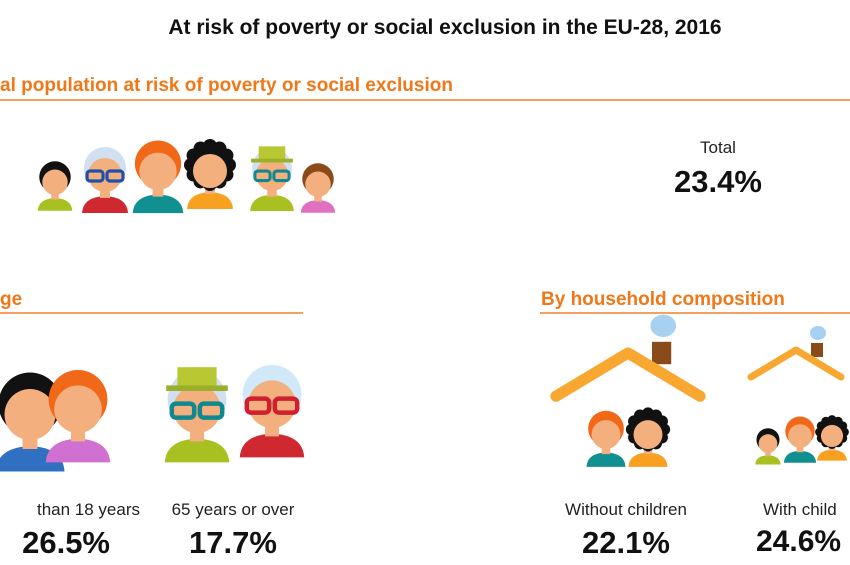 This screenshot has height=565, width=850. What do you see at coordinates (425, 100) in the screenshot?
I see `total-section-divider` at bounding box center [425, 100].